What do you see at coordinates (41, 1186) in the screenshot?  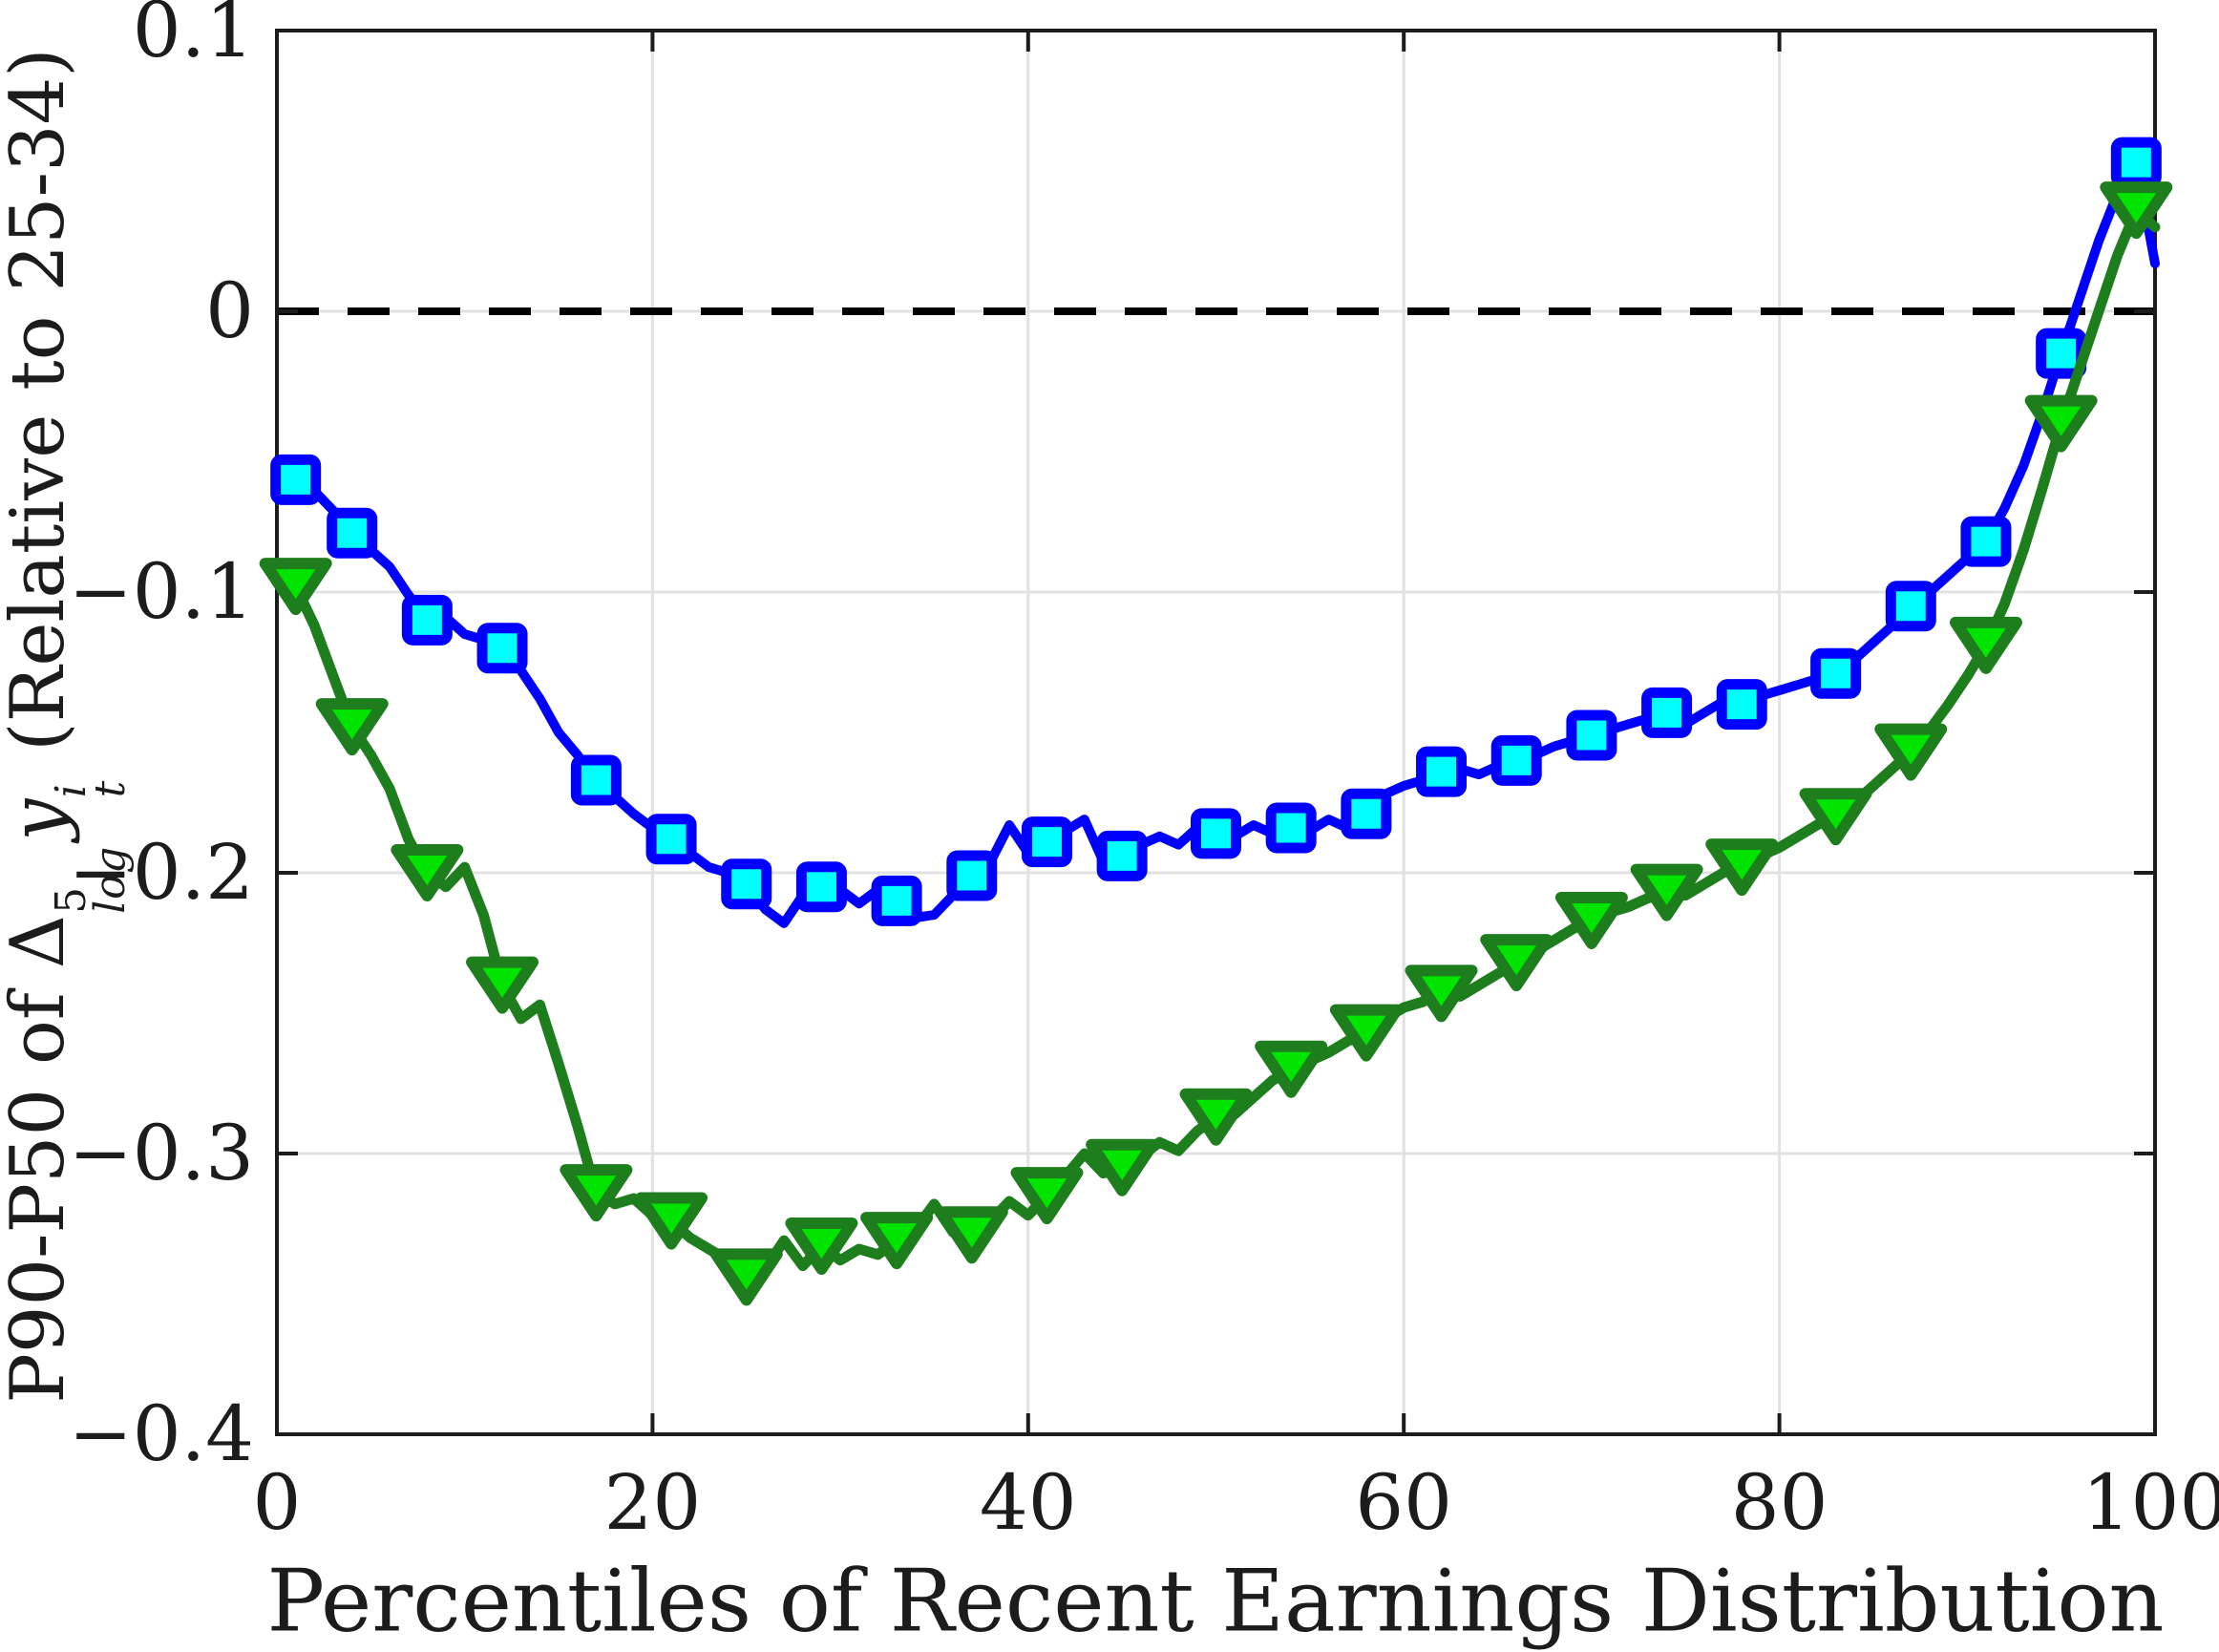 I see `ylabel-prefix: P90-P50 of` at bounding box center [41, 1186].